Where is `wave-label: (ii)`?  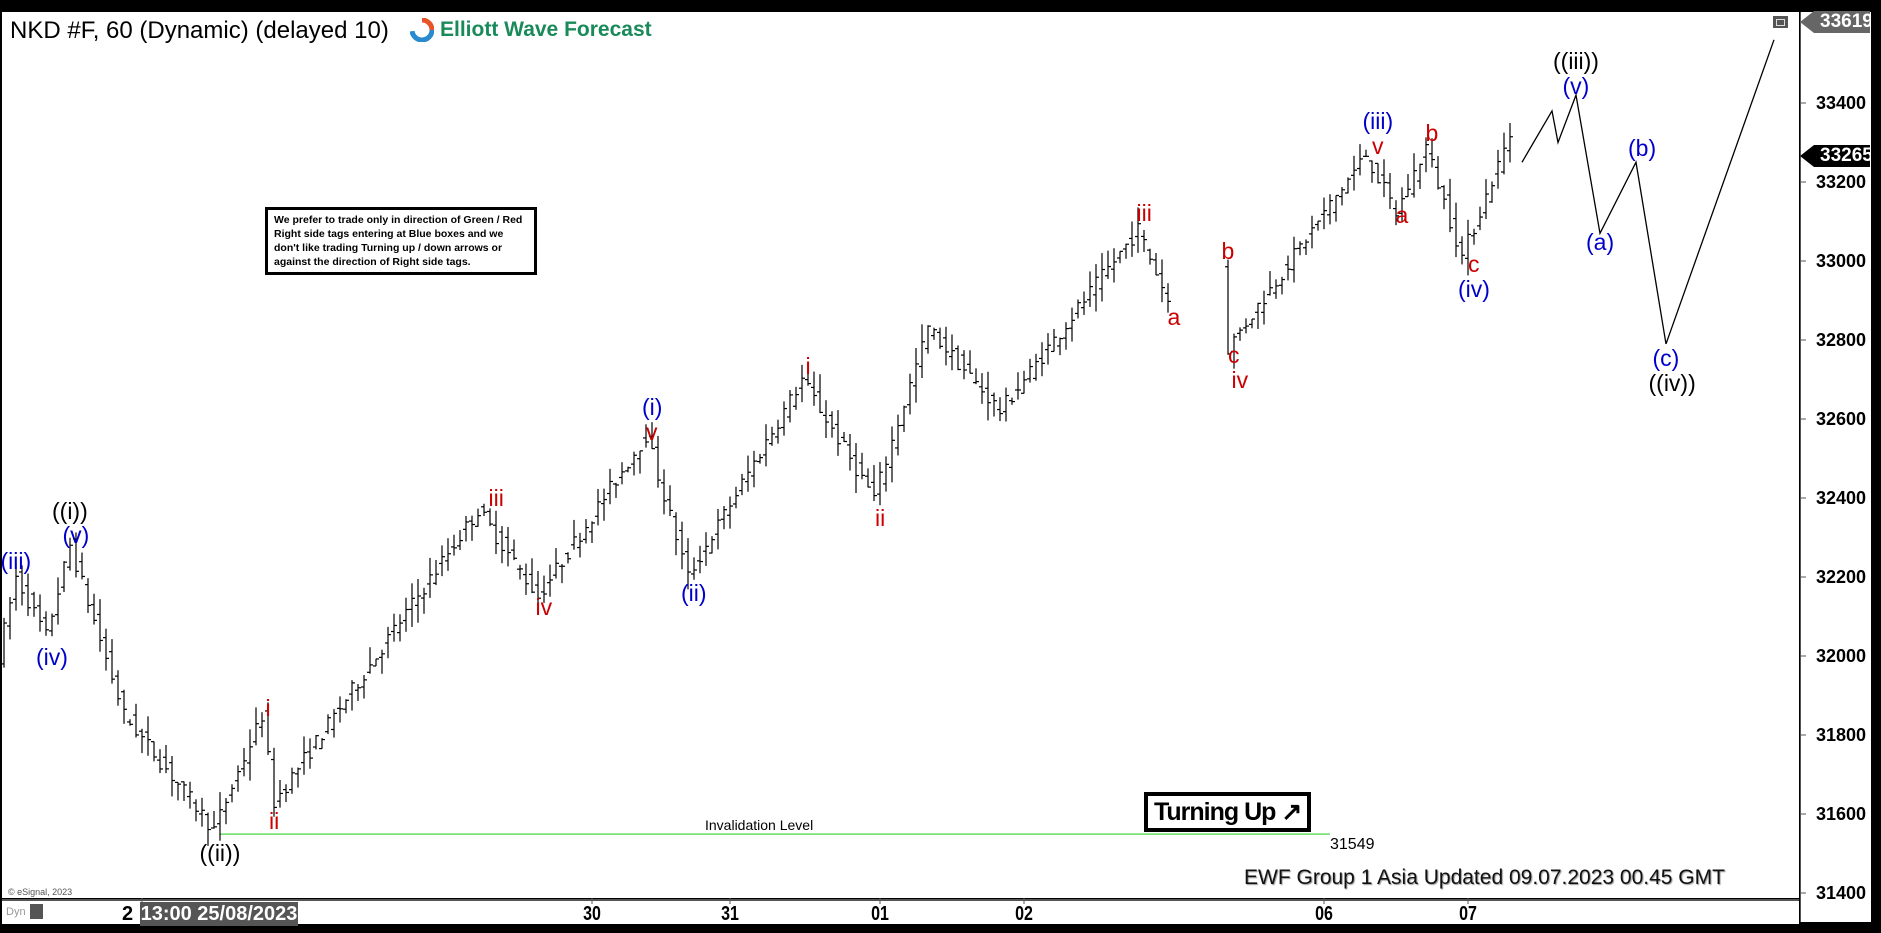 wave-label: (ii) is located at coordinates (694, 593).